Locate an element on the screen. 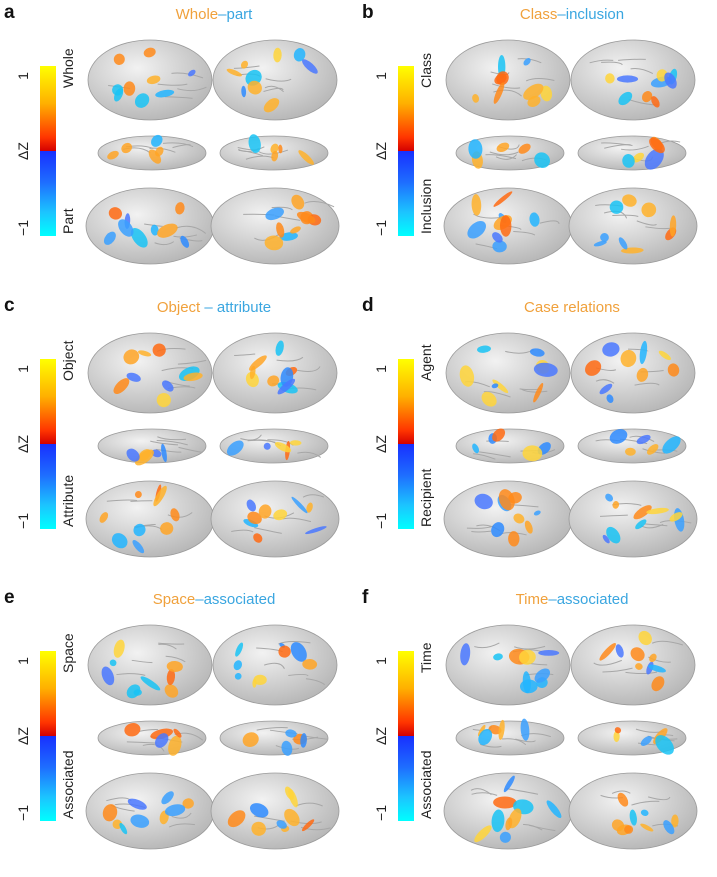 The width and height of the screenshot is (717, 877). title-cool: attribute is located at coordinates (244, 307).